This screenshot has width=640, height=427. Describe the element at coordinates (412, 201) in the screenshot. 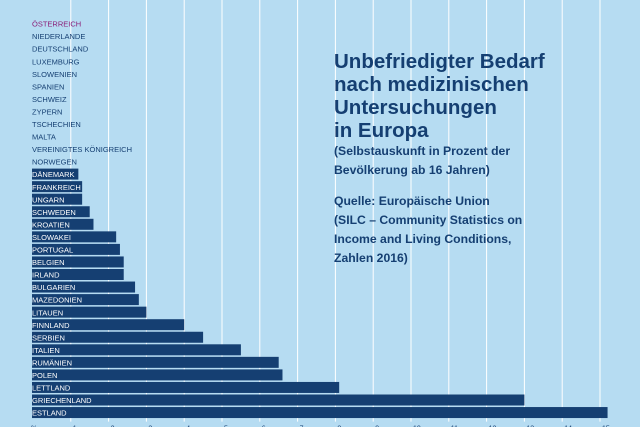

I see `source-line-1: Quelle: Europäische Union` at that location.